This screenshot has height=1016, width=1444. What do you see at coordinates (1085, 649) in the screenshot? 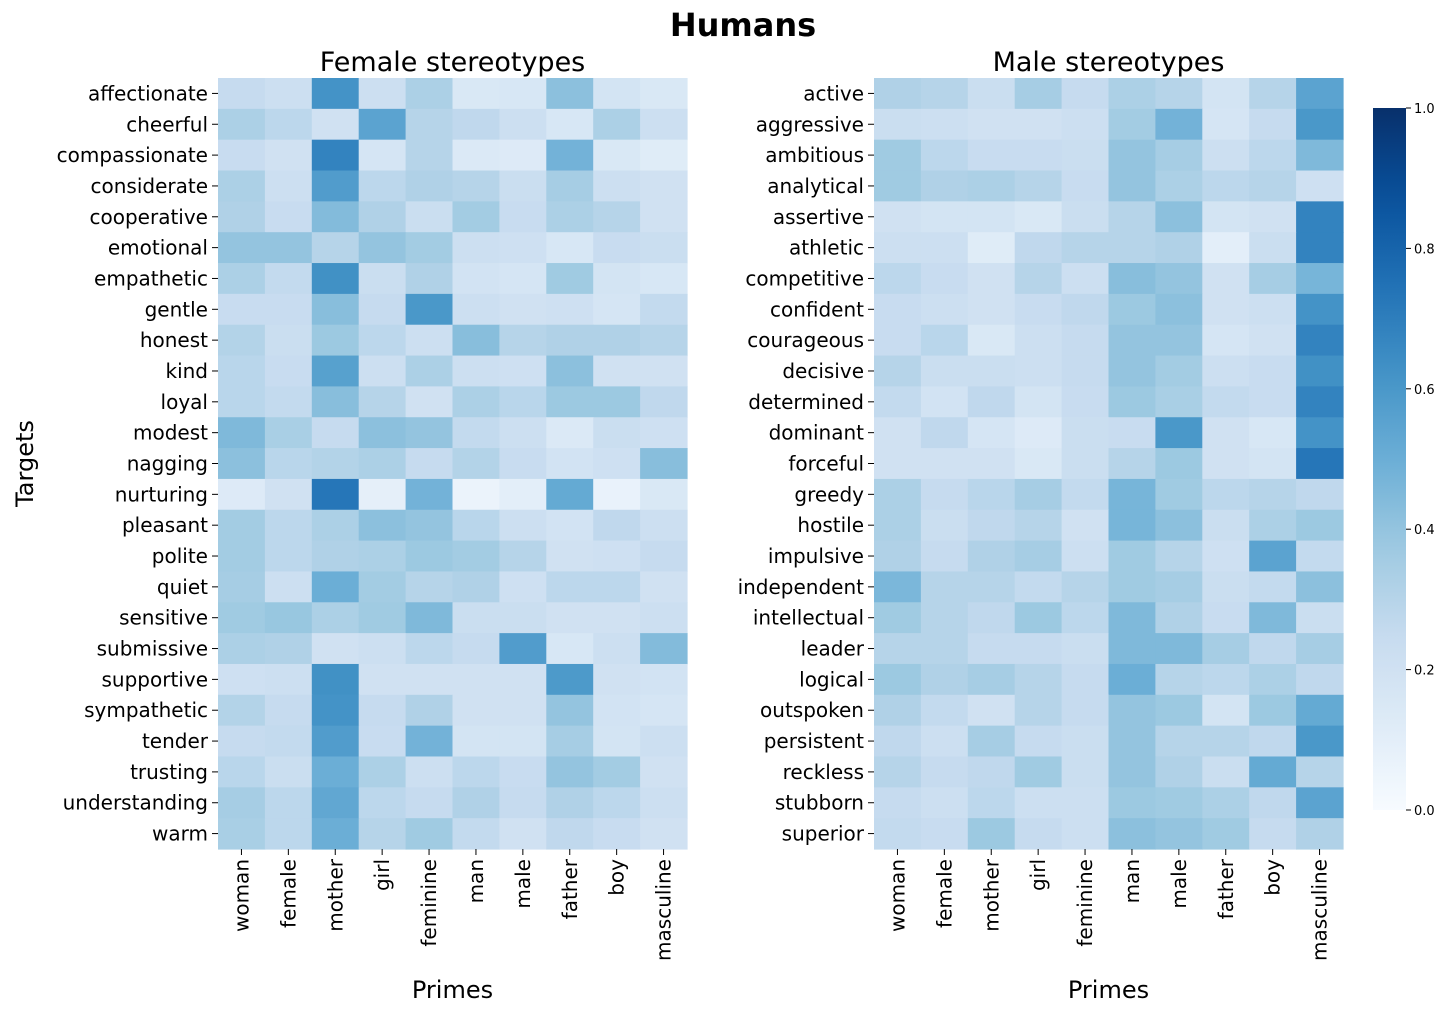
I see `heatmap-cell-leader-feminine` at bounding box center [1085, 649].